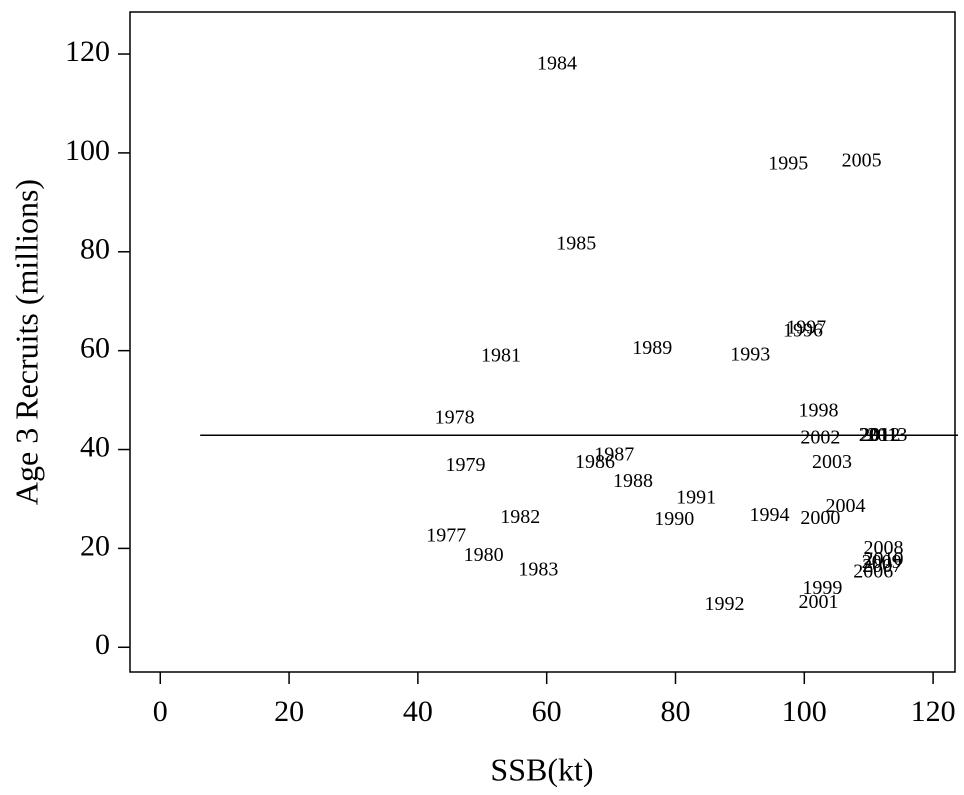  Describe the element at coordinates (501, 356) in the screenshot. I see `point-label: 1981` at that location.